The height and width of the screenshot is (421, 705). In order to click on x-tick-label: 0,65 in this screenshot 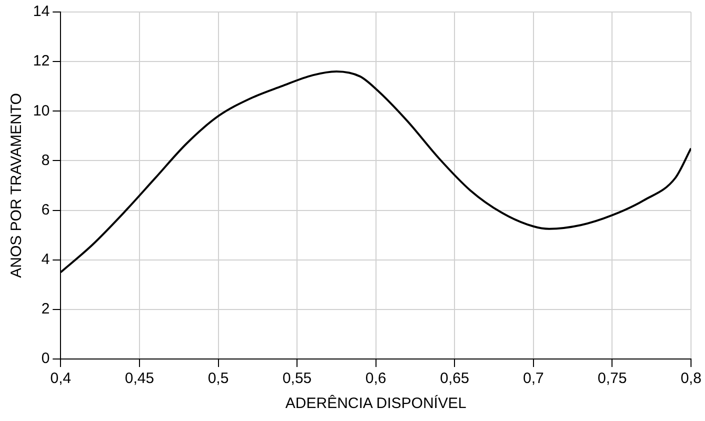, I will do `click(455, 379)`.